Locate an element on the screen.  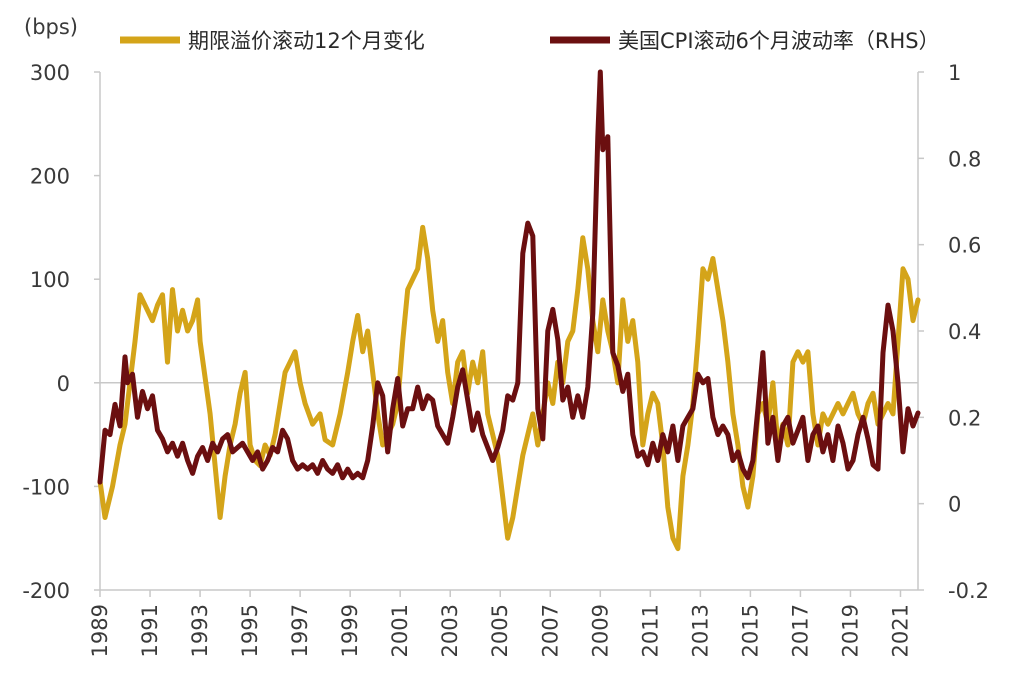
left-axis-tick-label: 200 is located at coordinates (50, 177).